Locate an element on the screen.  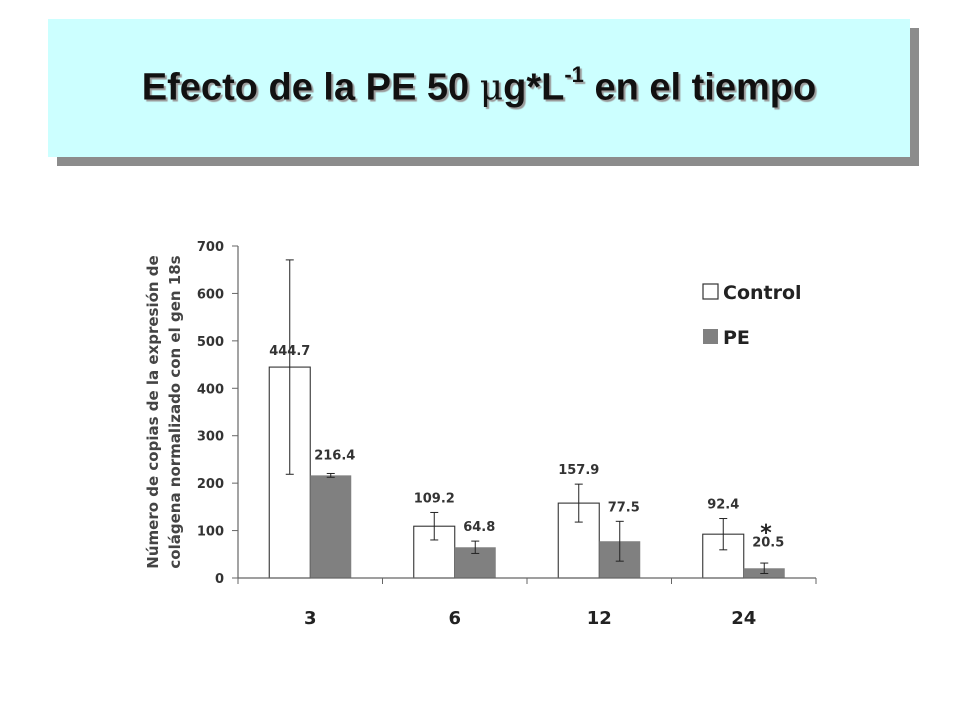
data-label-pe: 216.4 is located at coordinates (334, 455).